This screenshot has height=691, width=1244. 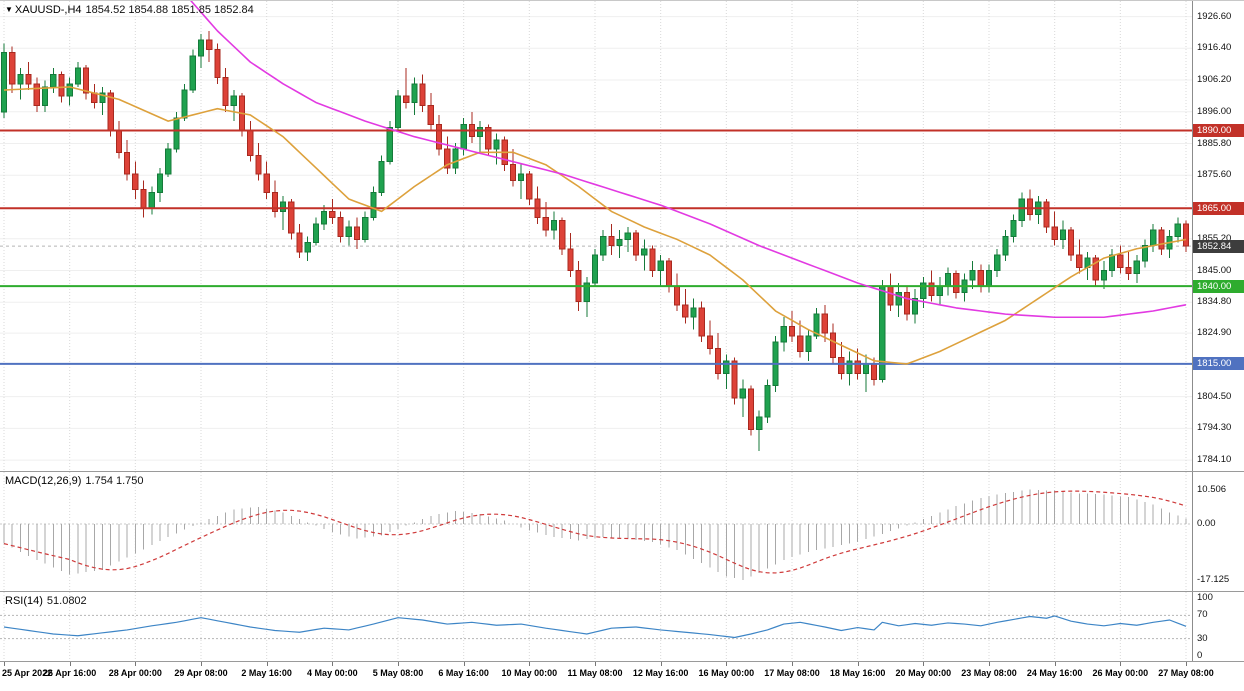 I want to click on time-label: 11 May 08:00, so click(x=595, y=673).